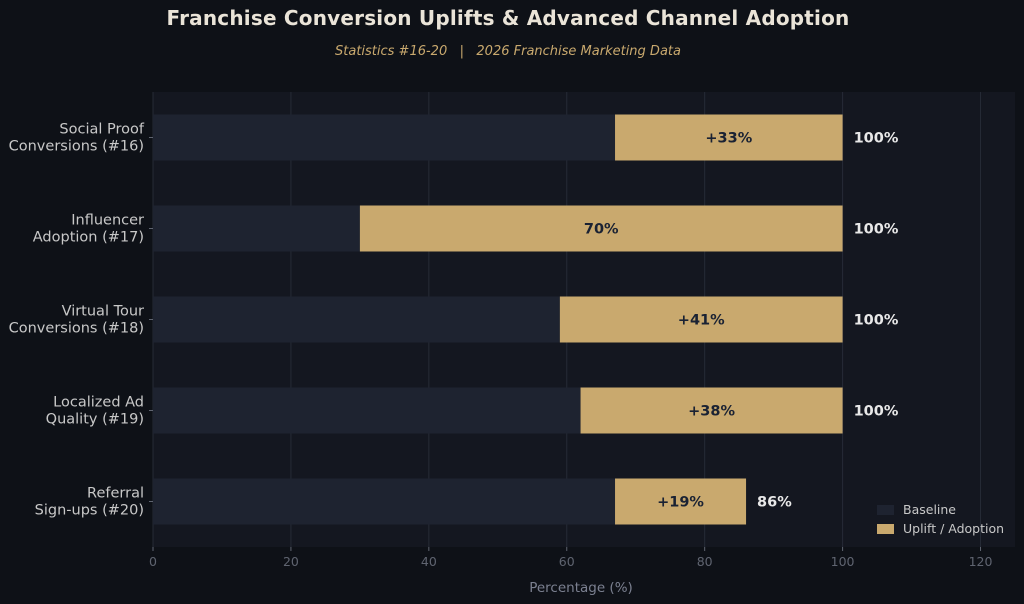  I want to click on legend-item-uplift: Uplift / Adoption, so click(937, 528).